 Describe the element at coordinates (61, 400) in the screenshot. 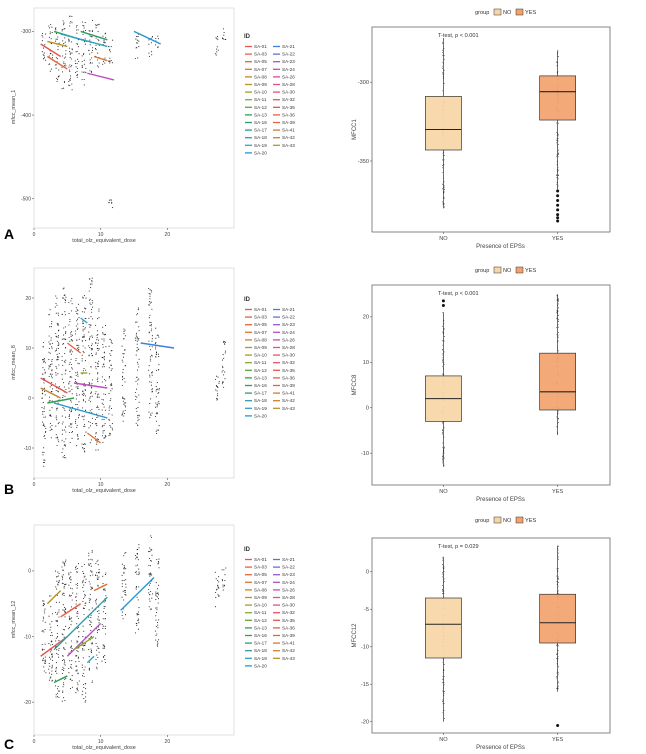

I see `regression-line` at that location.